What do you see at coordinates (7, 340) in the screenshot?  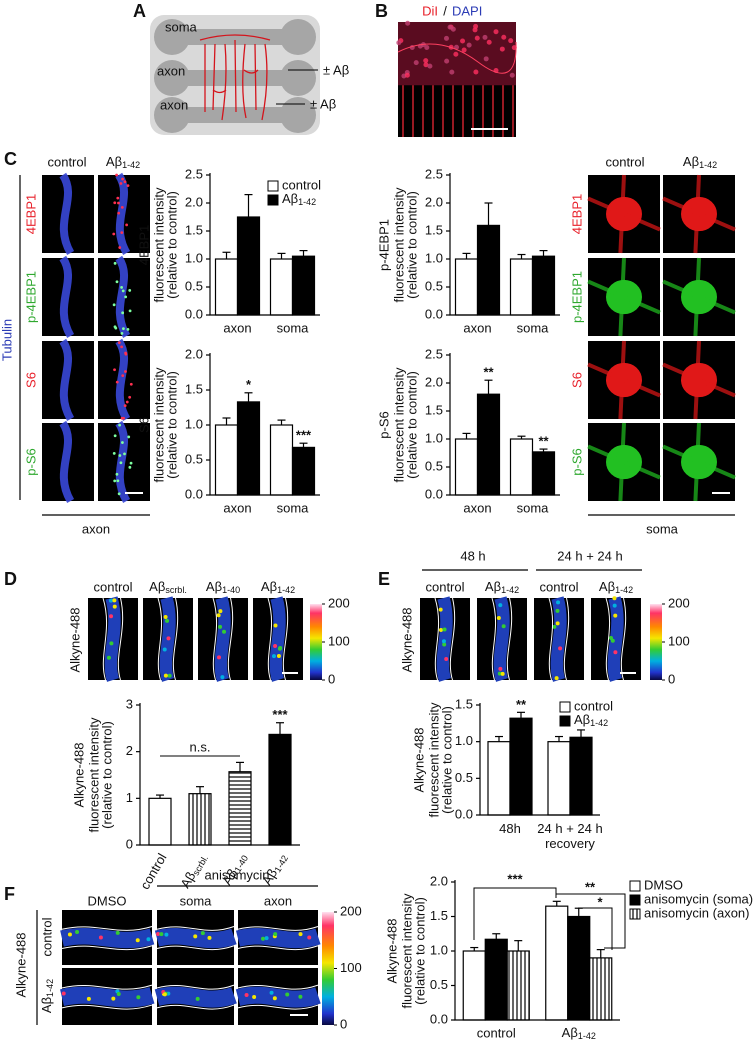 I see `counterstain-label: Tubulin` at bounding box center [7, 340].